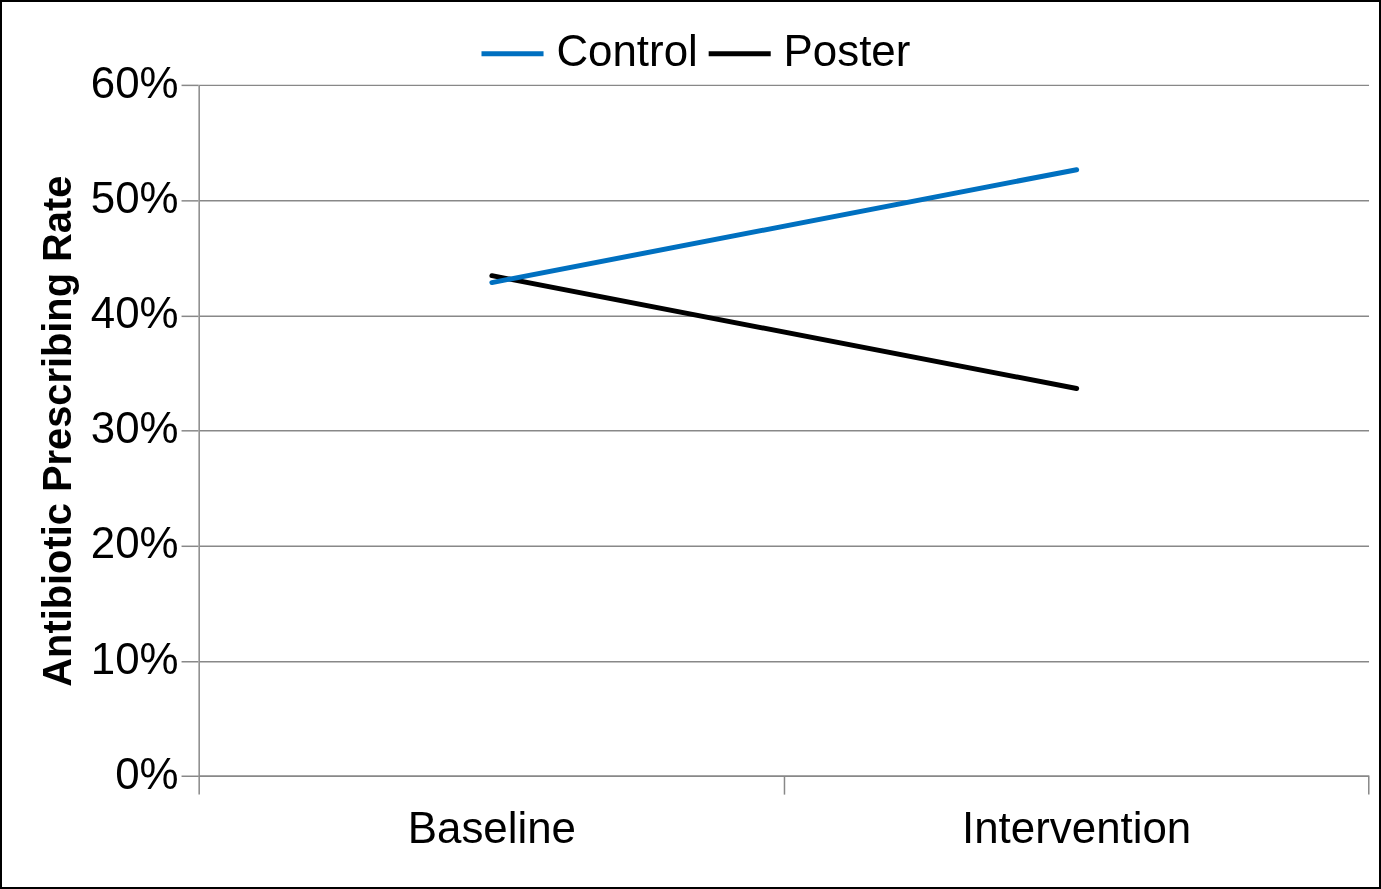 This screenshot has height=889, width=1381. Describe the element at coordinates (134, 658) in the screenshot. I see `y-tick-label: 10%` at that location.